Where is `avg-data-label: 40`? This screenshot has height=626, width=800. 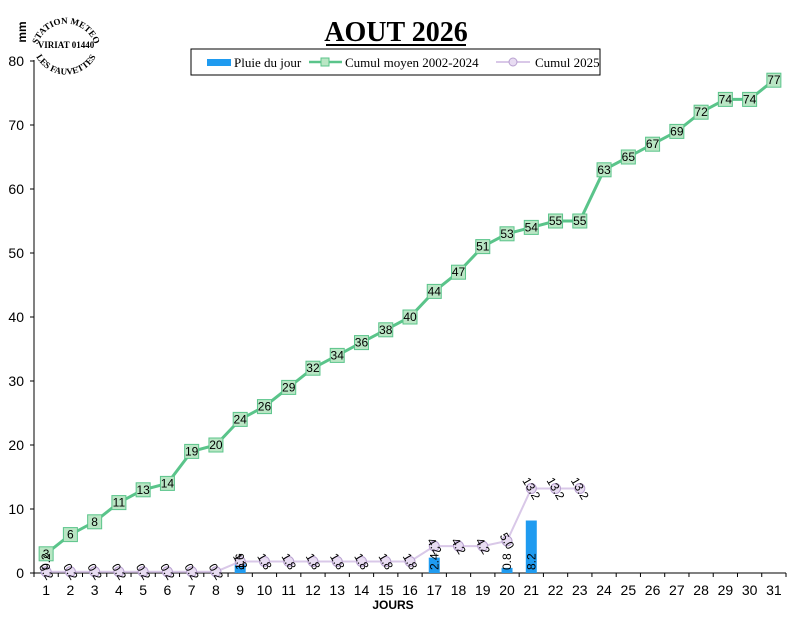 avg-data-label: 40 is located at coordinates (410, 317).